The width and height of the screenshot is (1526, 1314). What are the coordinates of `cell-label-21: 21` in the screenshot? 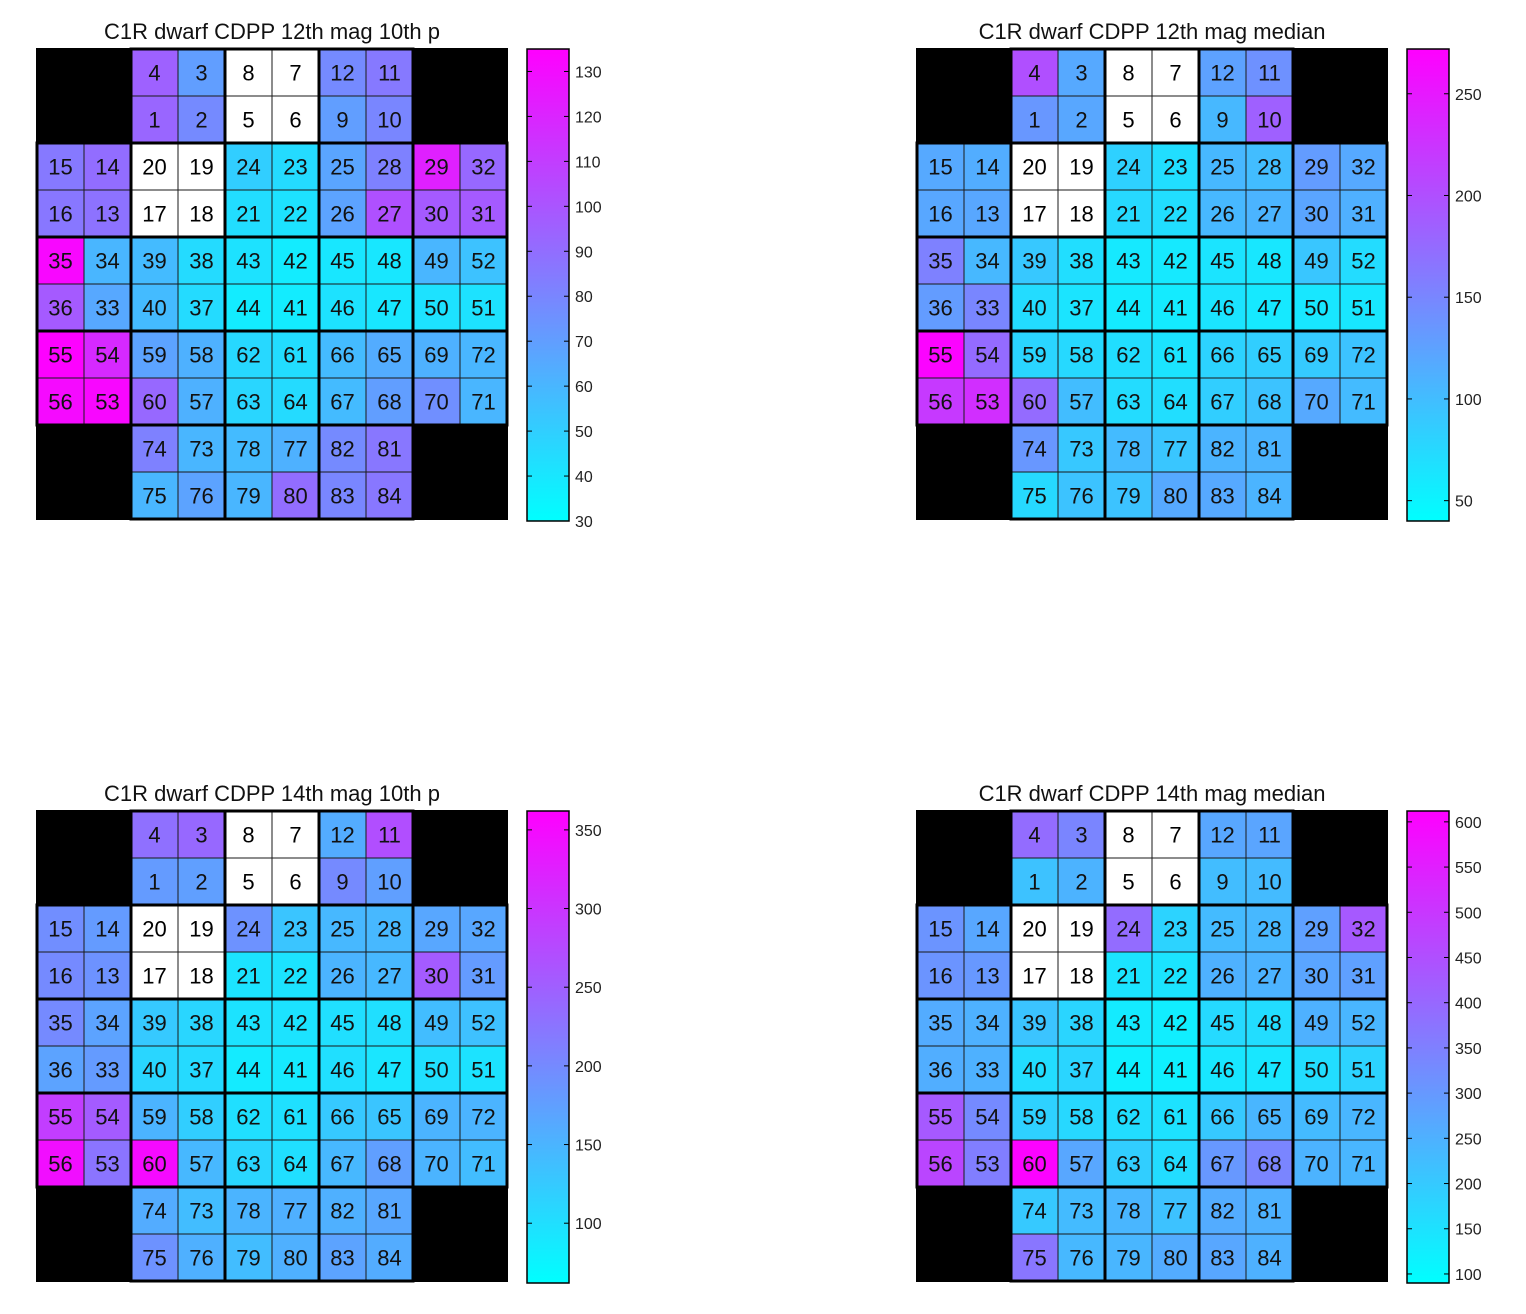 It's located at (248, 214).